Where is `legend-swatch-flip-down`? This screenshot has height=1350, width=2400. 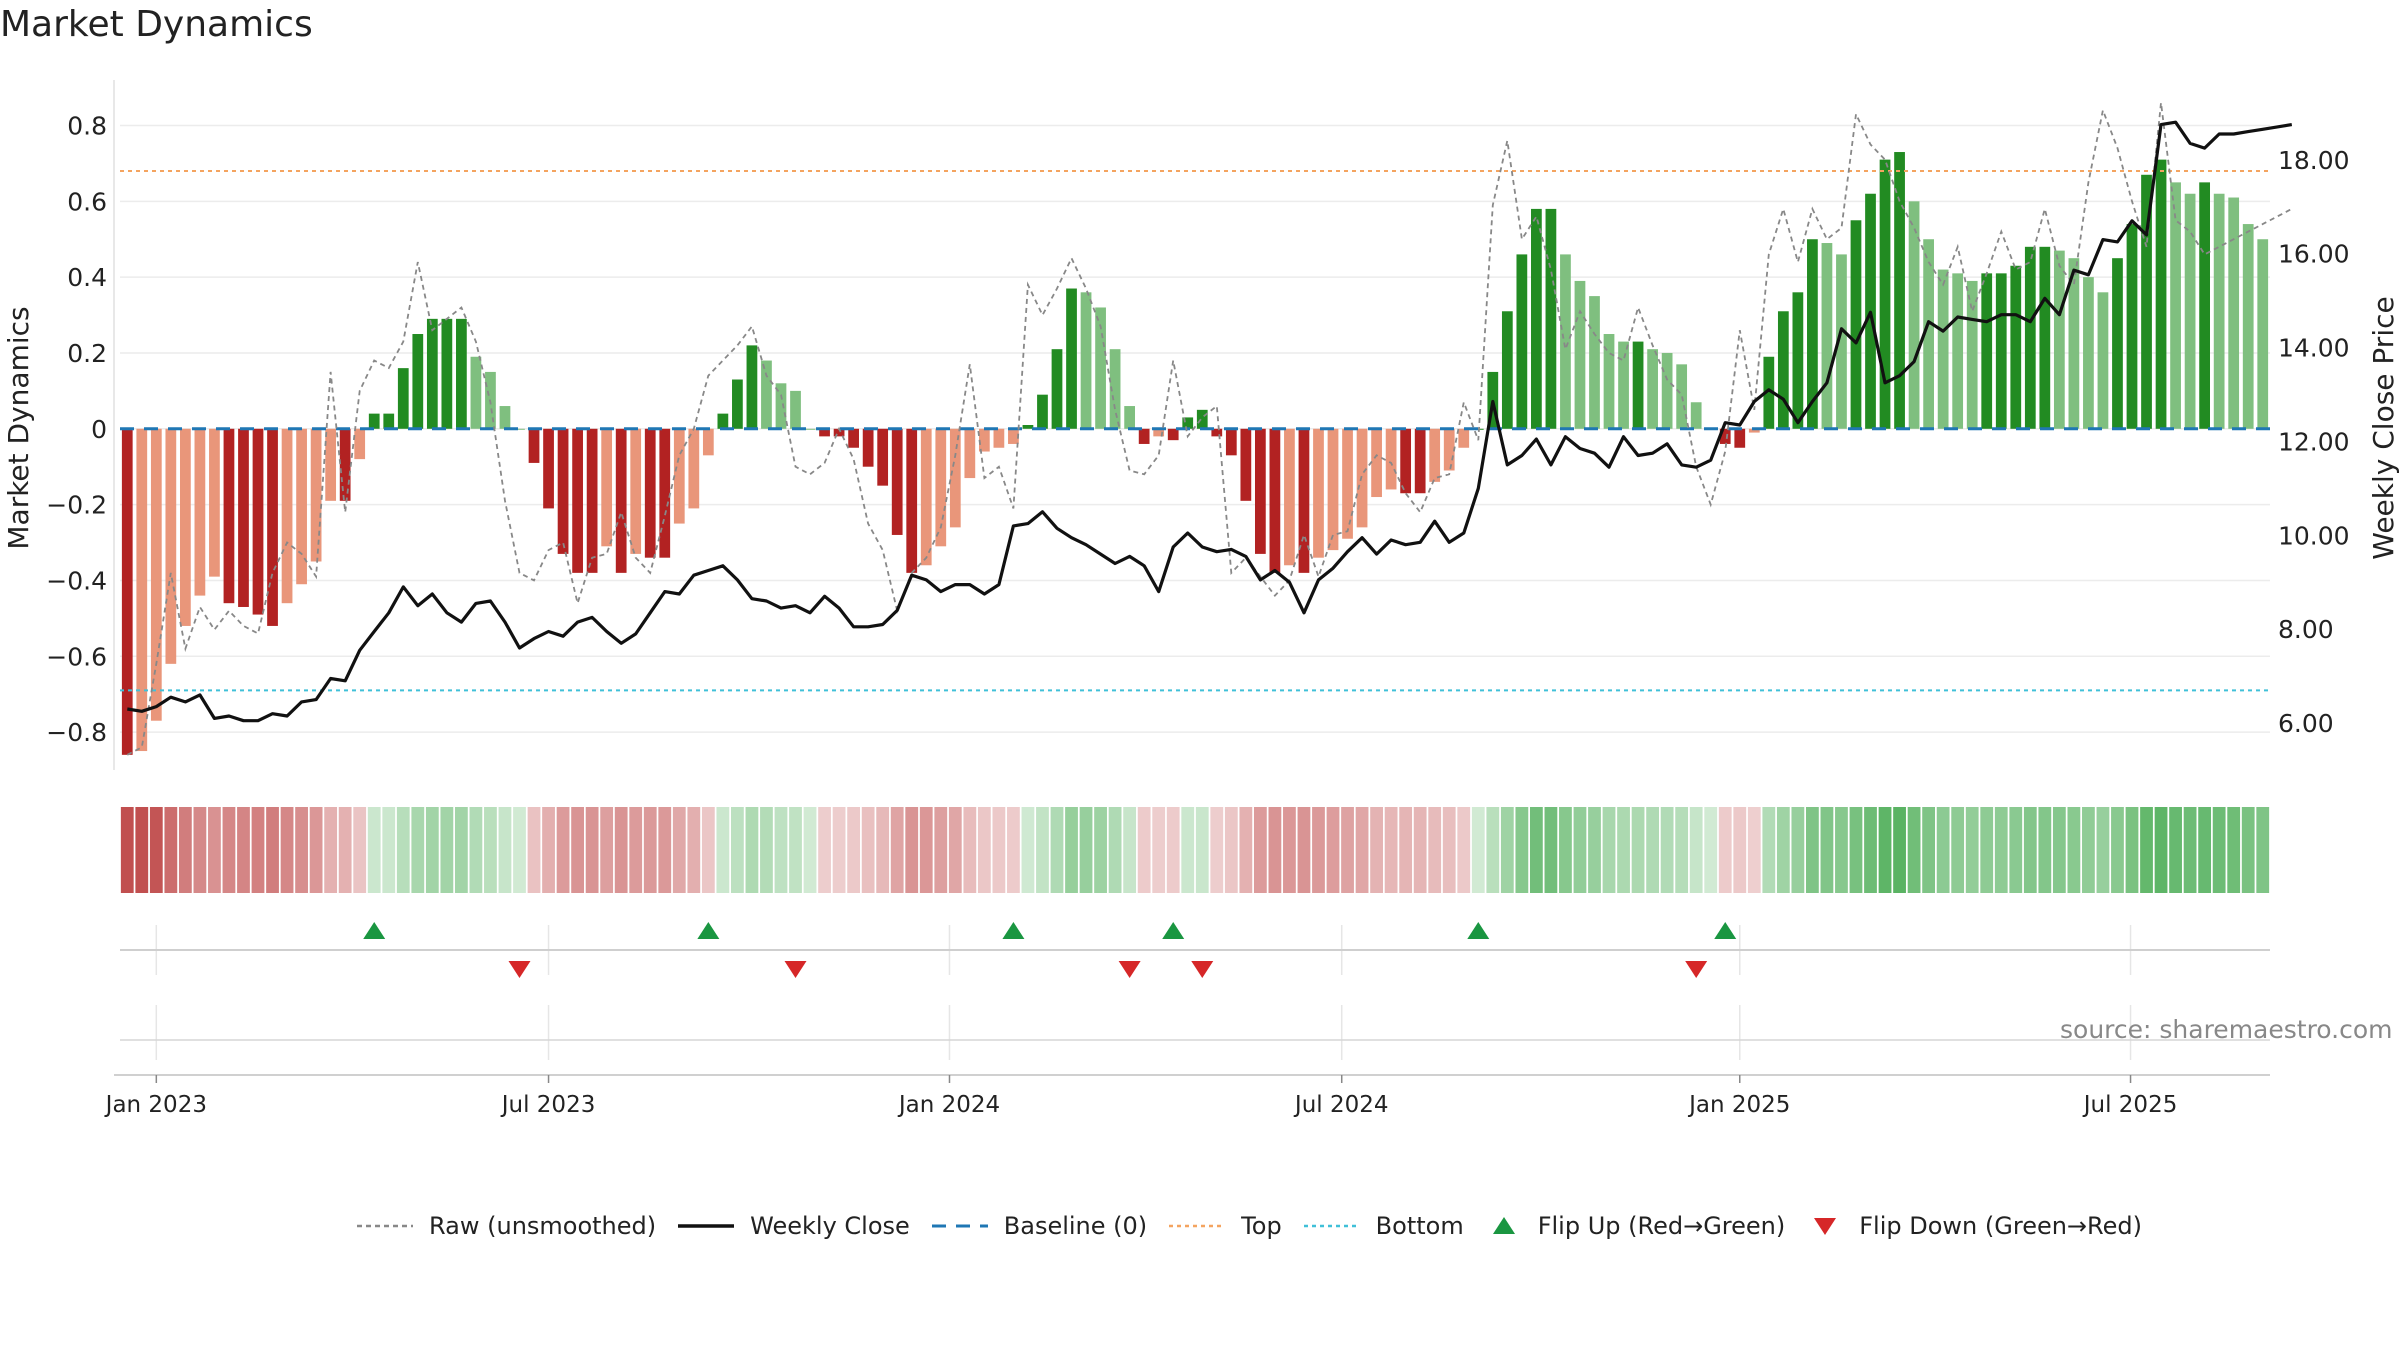
legend-swatch-flip-down is located at coordinates (1825, 1226).